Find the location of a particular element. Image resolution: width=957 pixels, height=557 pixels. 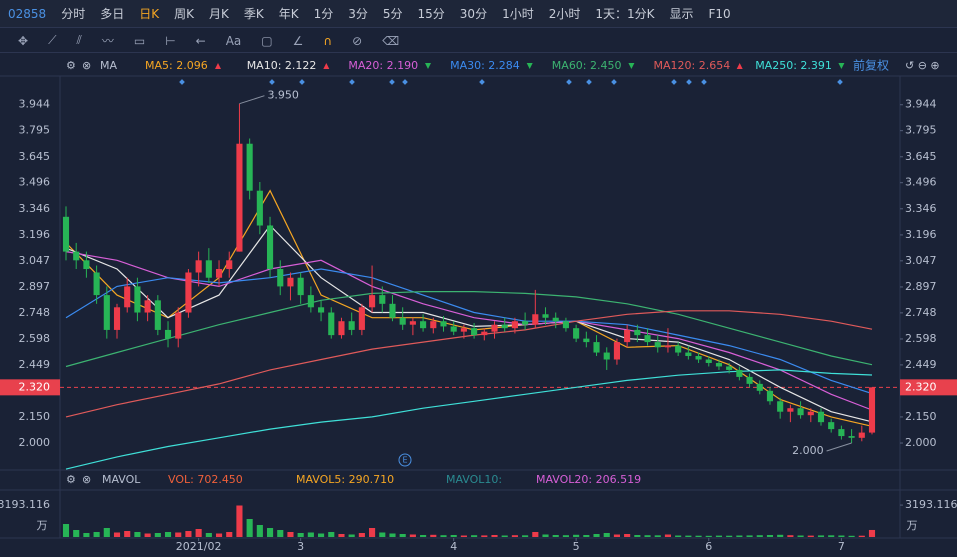

x-tick-label: 5 is located at coordinates (576, 546).